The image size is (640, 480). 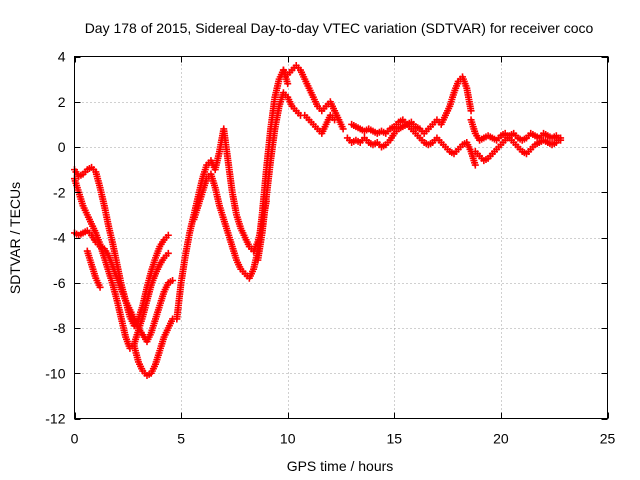 I want to click on series-track-h, so click(x=313, y=97).